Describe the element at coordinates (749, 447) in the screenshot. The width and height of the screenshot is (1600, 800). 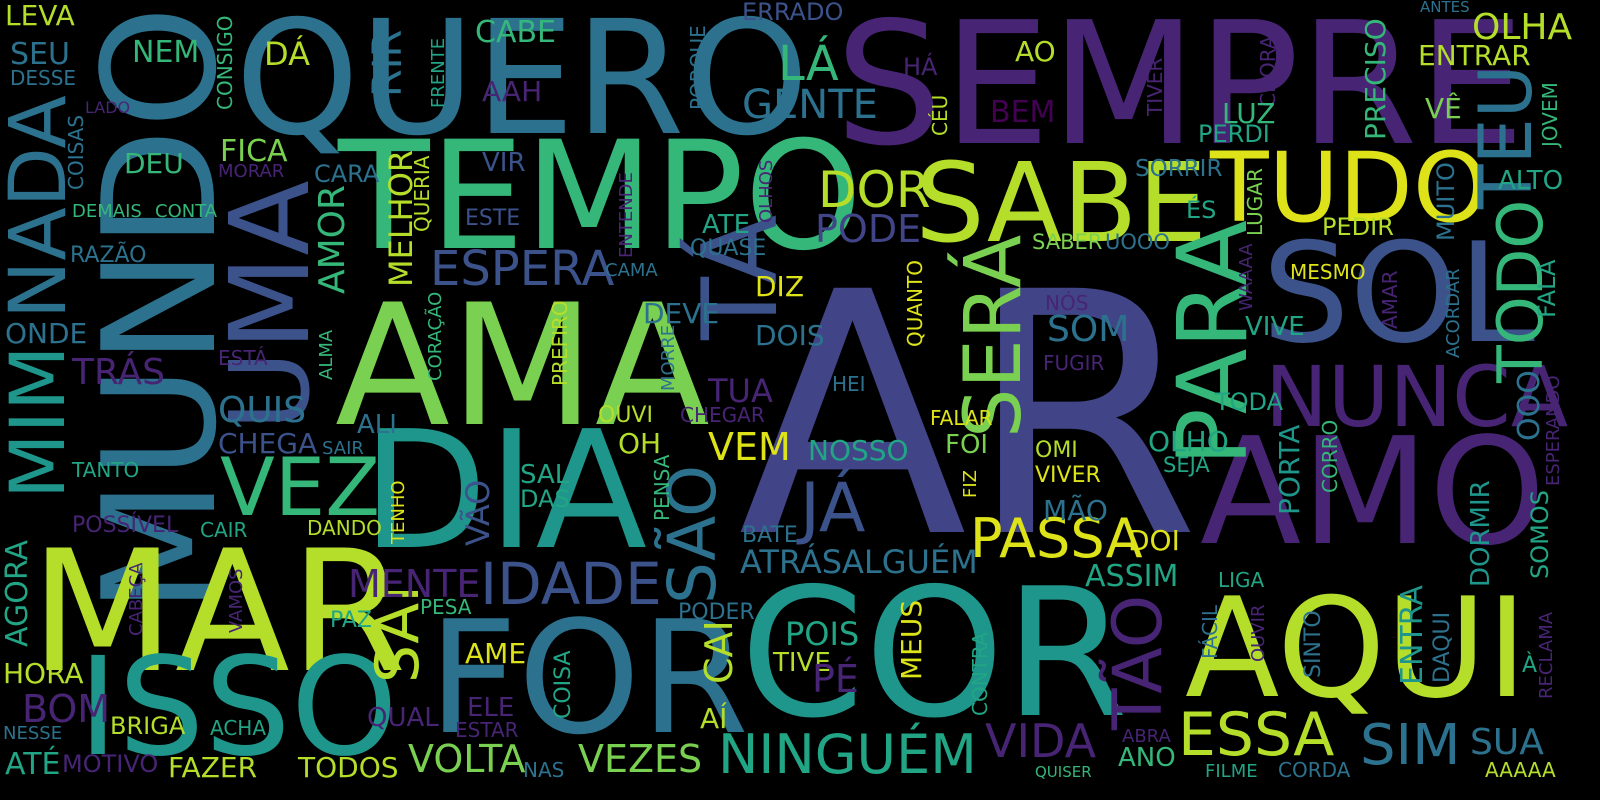
I see `word-vem: VEM` at that location.